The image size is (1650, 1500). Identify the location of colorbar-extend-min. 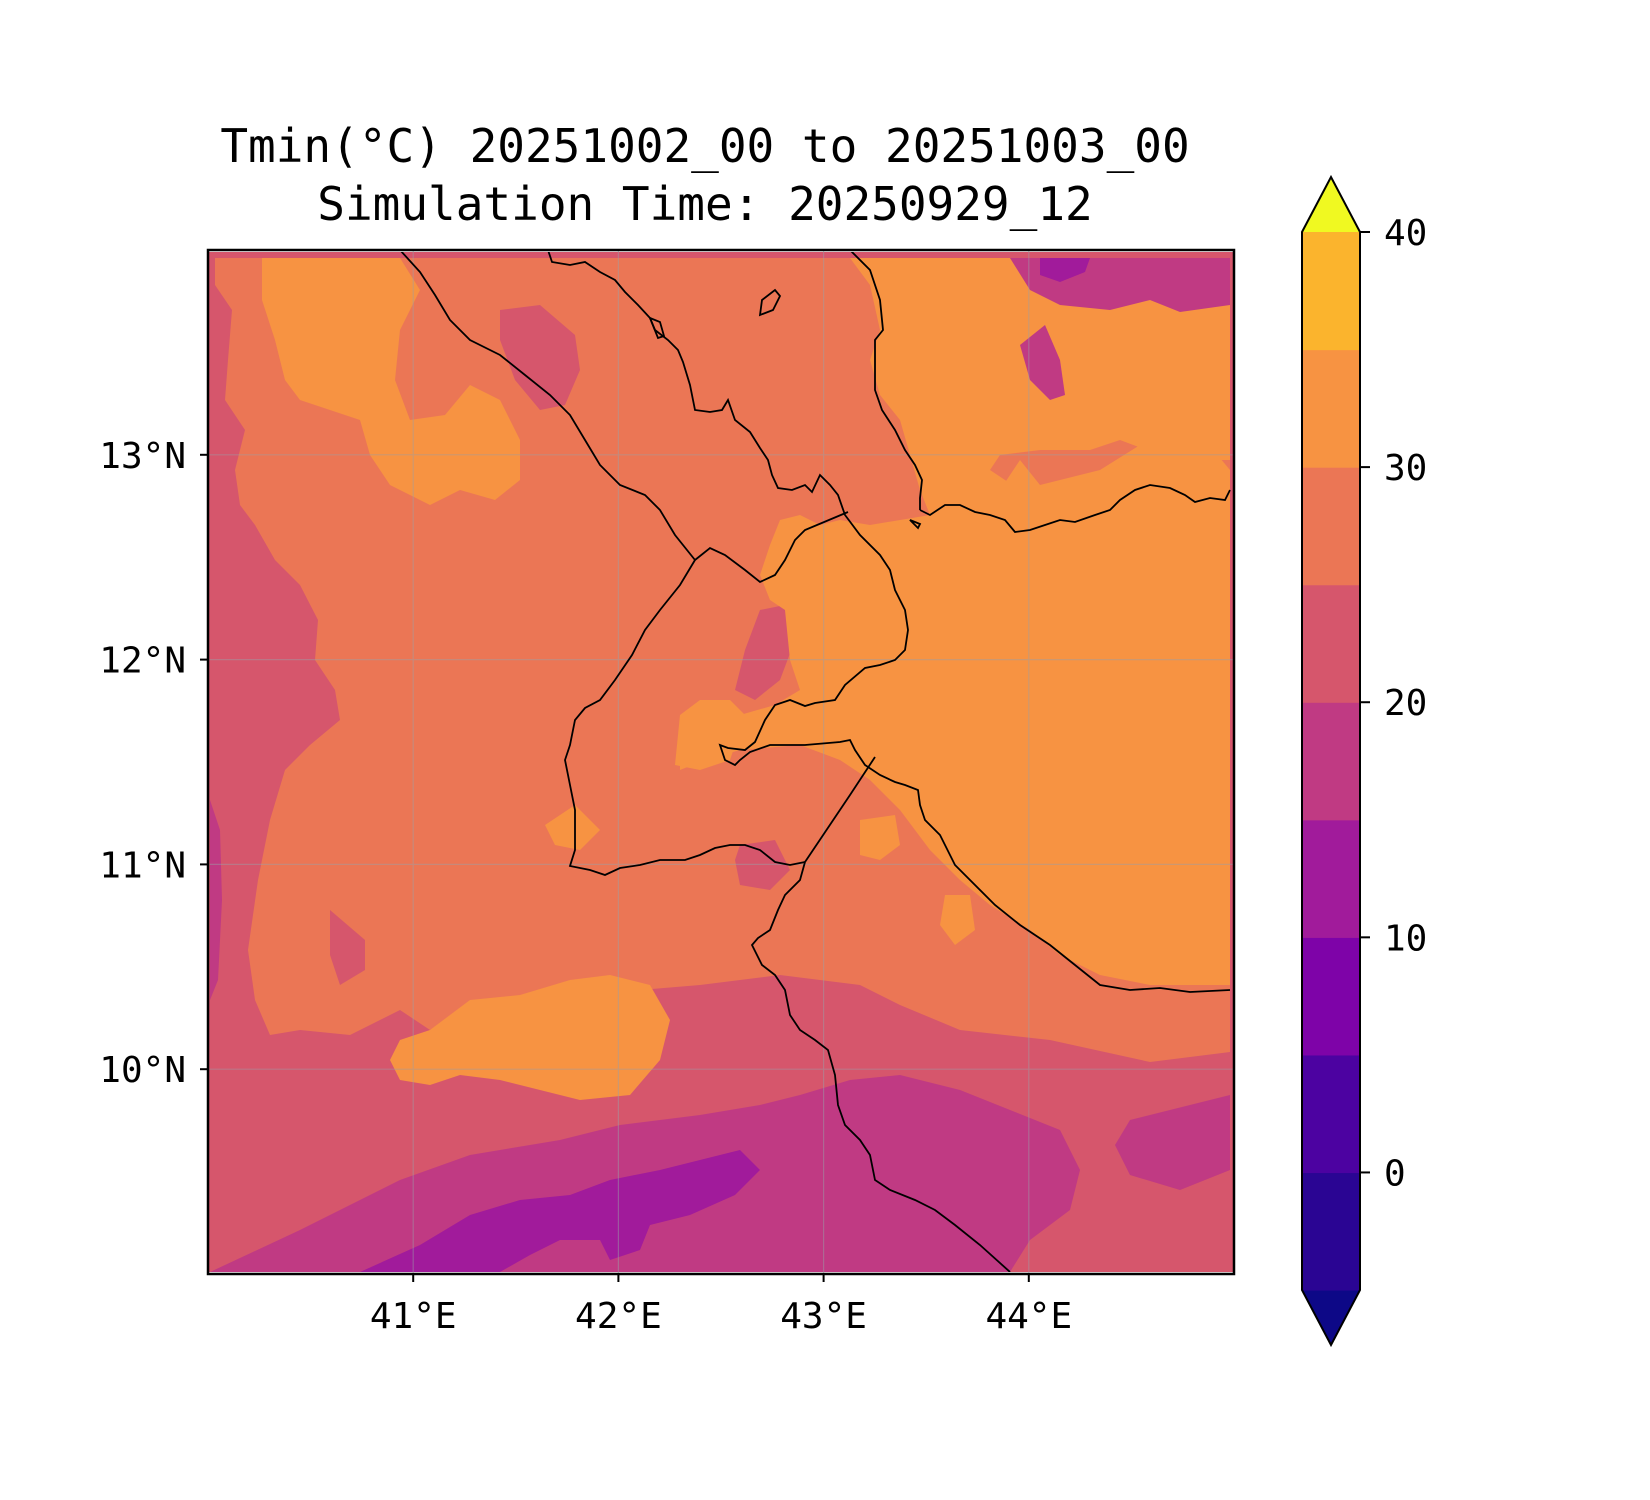
(1331, 1317).